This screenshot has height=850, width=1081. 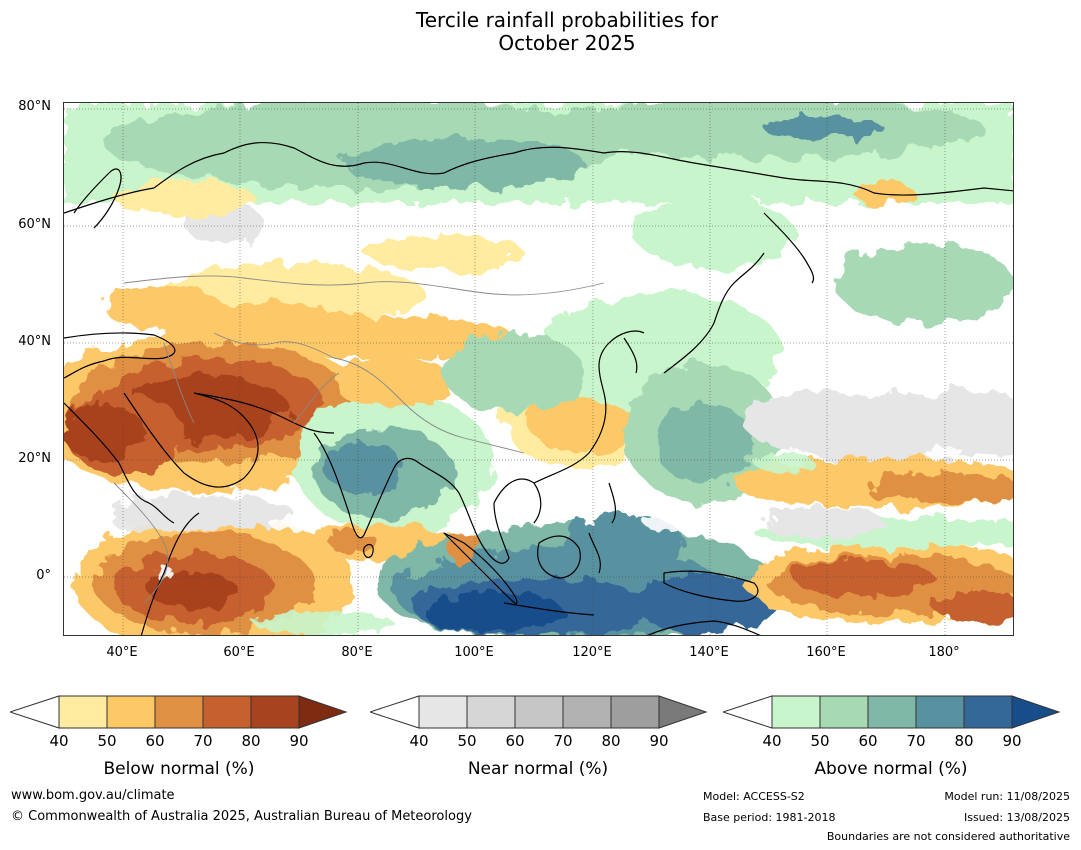 I want to click on colorbar-near-title: Near normal (%), so click(x=538, y=769).